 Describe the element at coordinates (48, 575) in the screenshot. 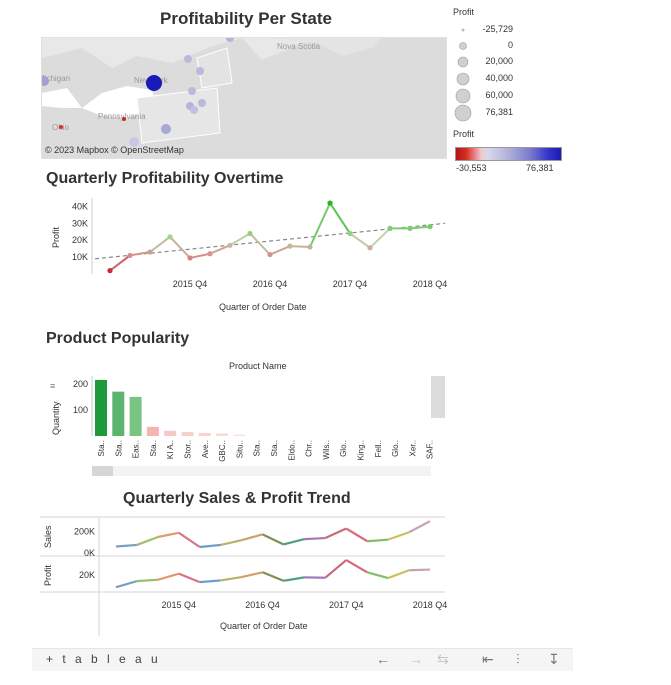

I see `qsp-profit-label: Profit` at that location.